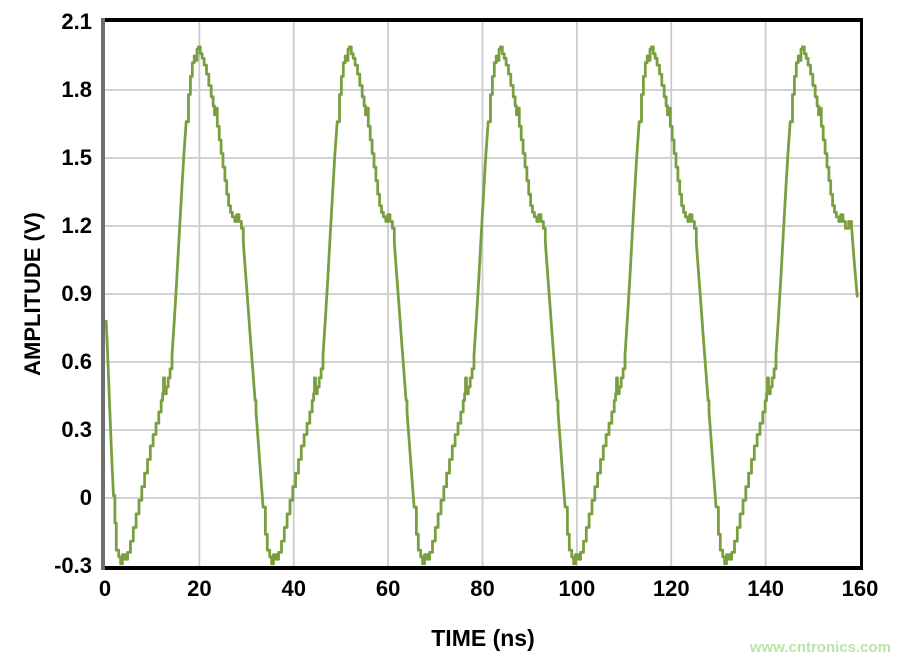  Describe the element at coordinates (76, 89) in the screenshot. I see `y-tick-label: 1.8` at that location.